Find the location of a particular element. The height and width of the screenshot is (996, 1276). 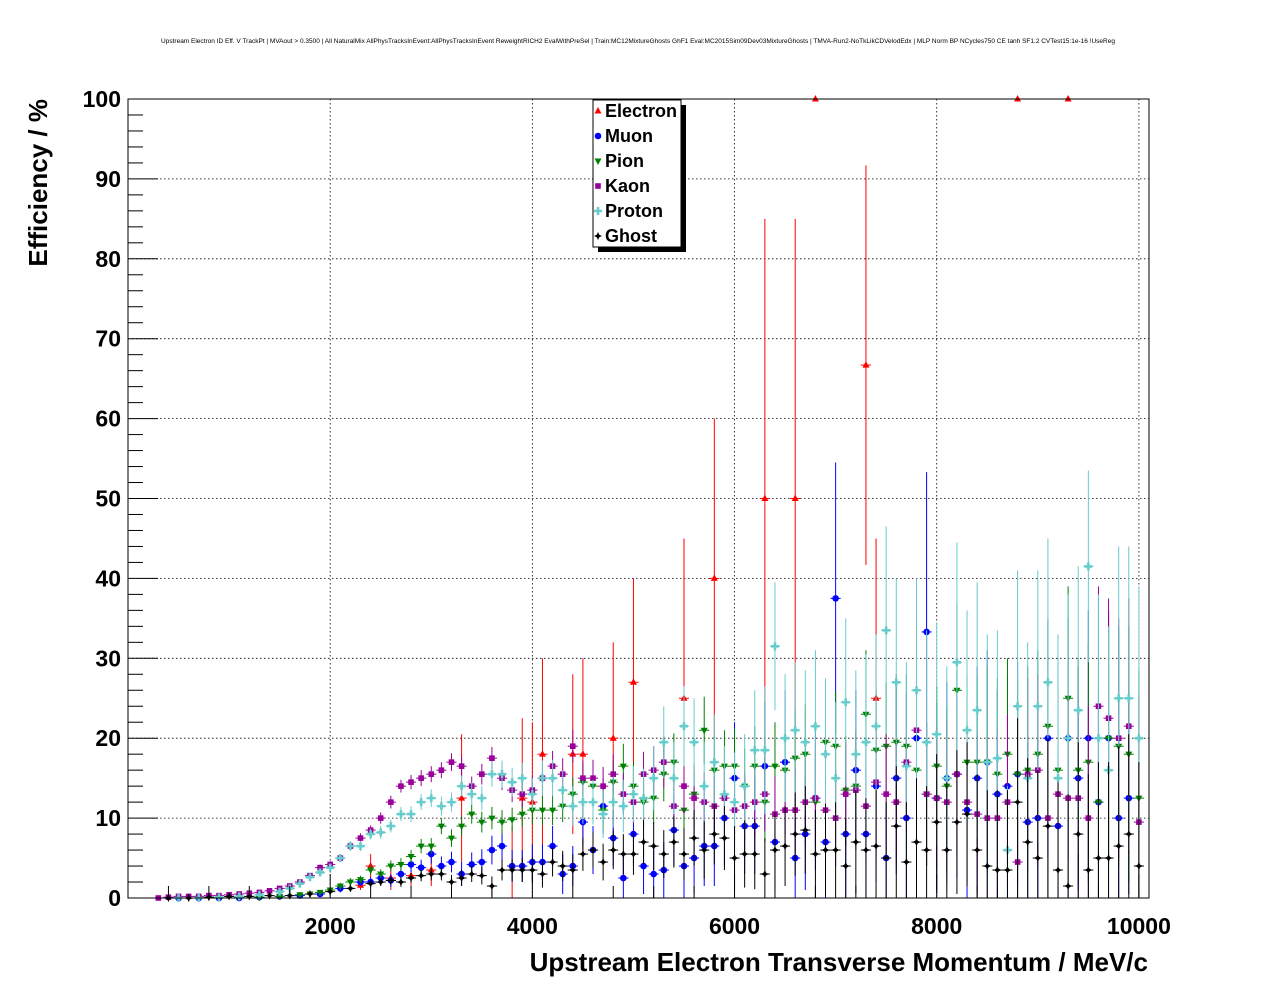

x-tick-label: 2000 is located at coordinates (330, 926).